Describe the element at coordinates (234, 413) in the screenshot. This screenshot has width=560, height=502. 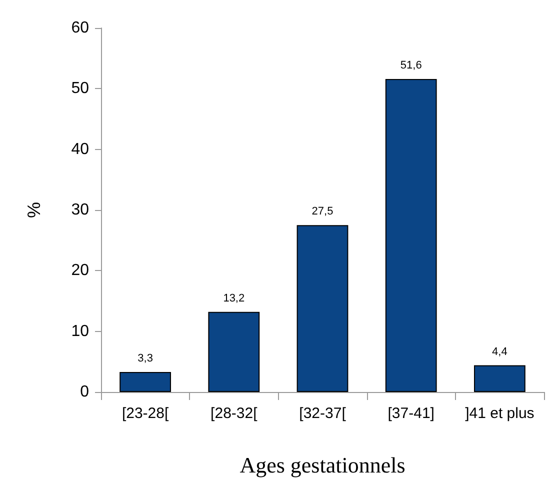
I see `x-tick-label: [28-32[` at that location.